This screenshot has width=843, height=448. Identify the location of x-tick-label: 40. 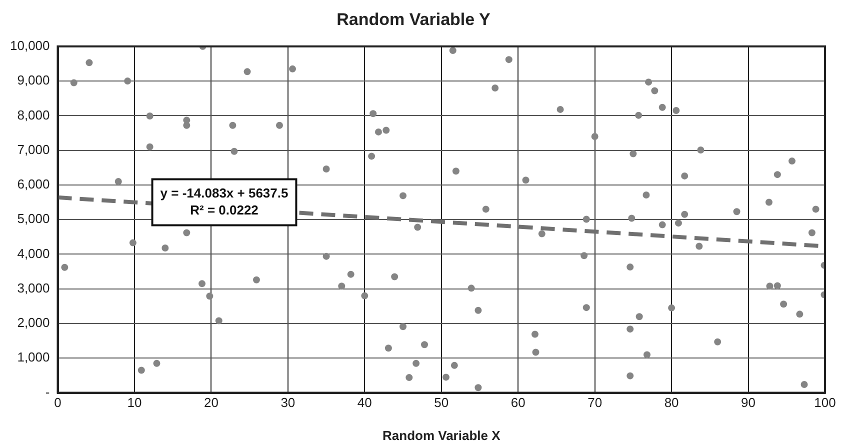
(364, 402).